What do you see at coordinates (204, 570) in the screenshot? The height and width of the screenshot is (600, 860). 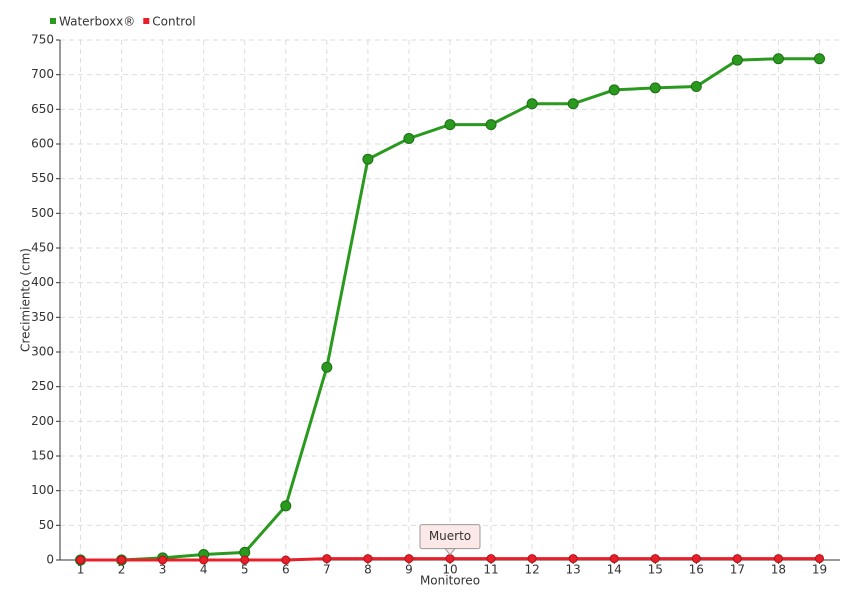 I see `x-tick-label: 4` at bounding box center [204, 570].